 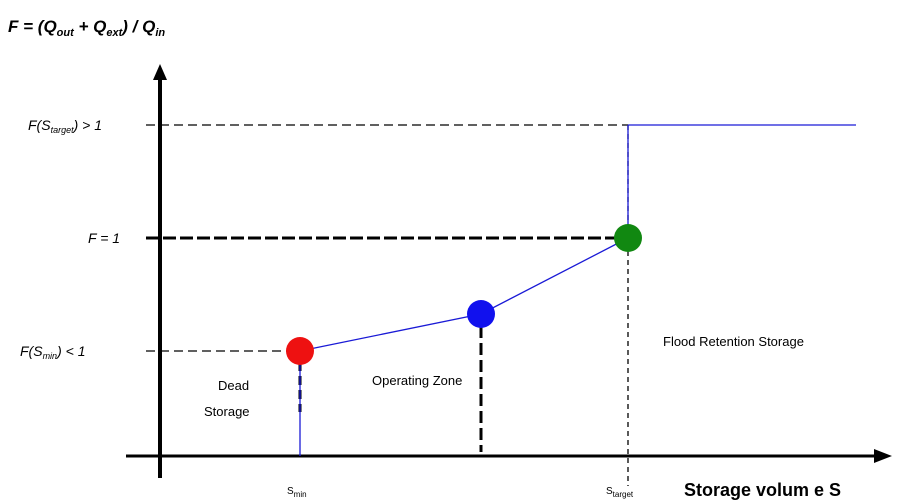 I want to click on ylabel-one: F = 1, so click(x=104, y=238).